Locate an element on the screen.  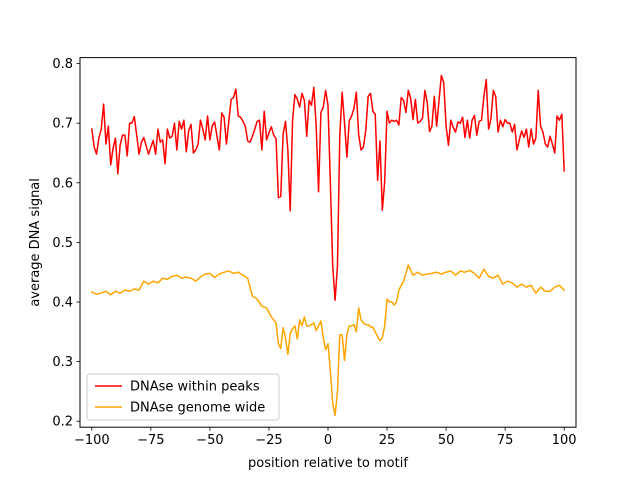
y-axis-label: average DNA signal is located at coordinates (35, 242).